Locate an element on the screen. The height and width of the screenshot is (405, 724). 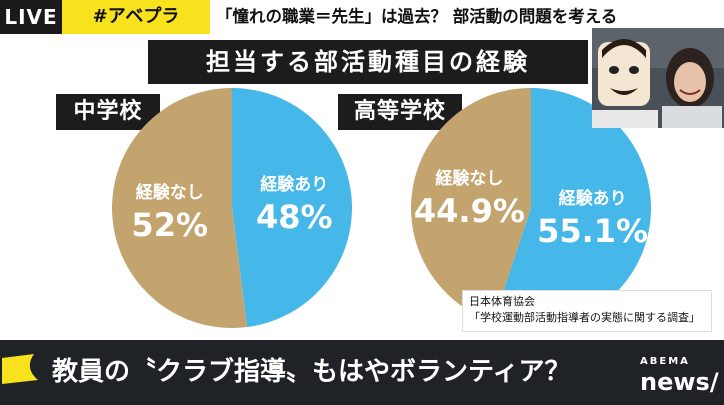
pie-0-slice-1-value: 52% is located at coordinates (169, 225).